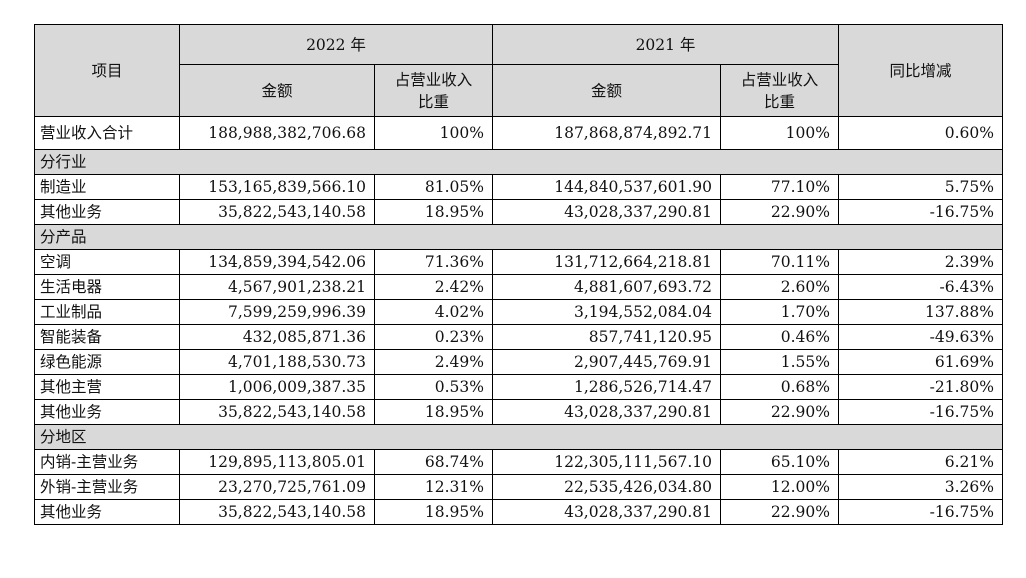  Describe the element at coordinates (277, 287) in the screenshot. I see `amount-2022: 4,567,901,238.21` at that location.